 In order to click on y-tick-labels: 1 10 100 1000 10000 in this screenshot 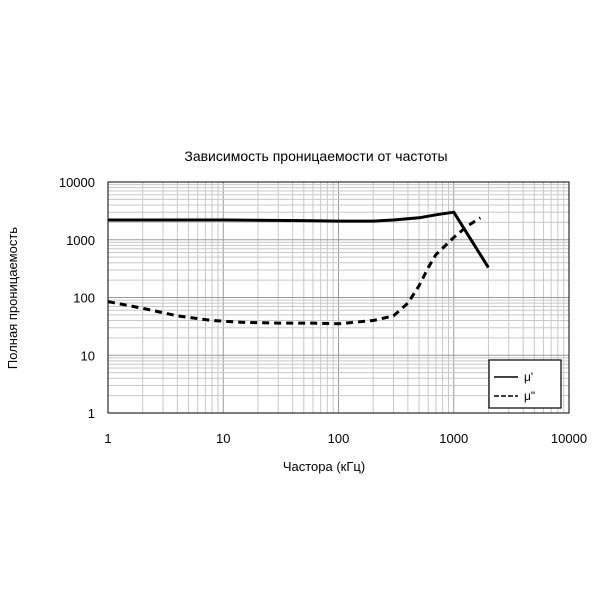, I will do `click(77, 298)`.